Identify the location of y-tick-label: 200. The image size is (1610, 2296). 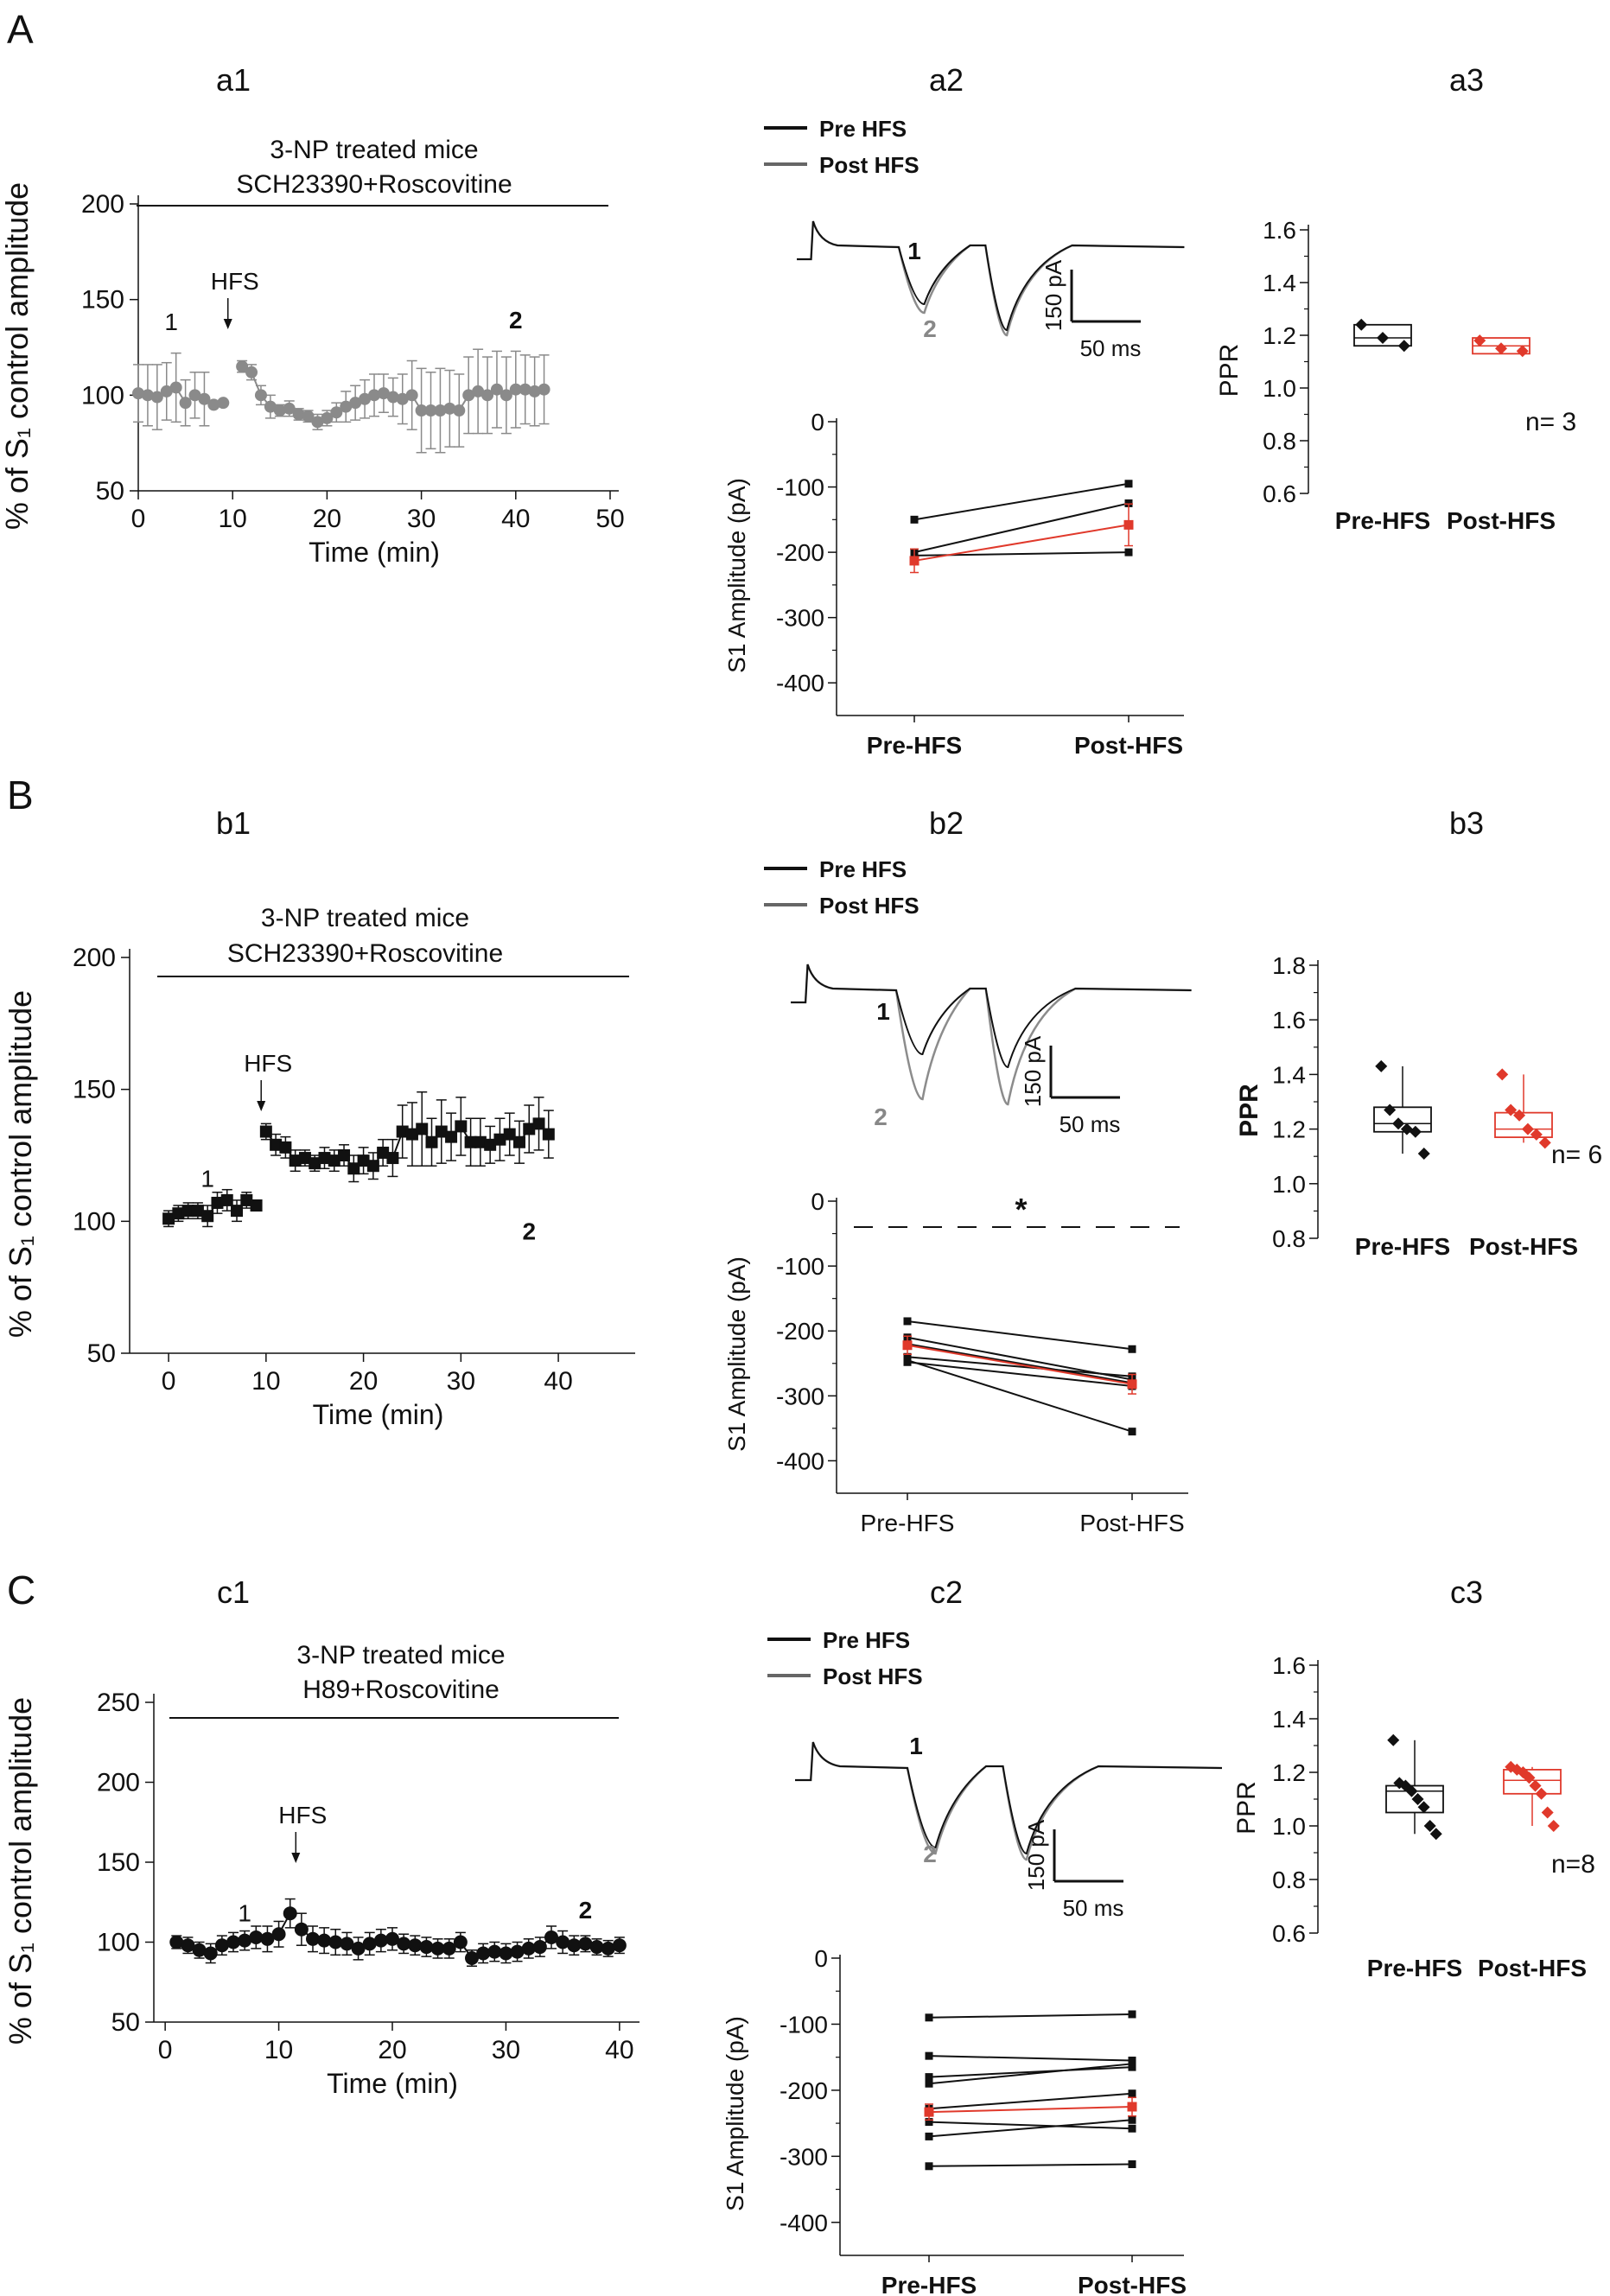
(94, 958).